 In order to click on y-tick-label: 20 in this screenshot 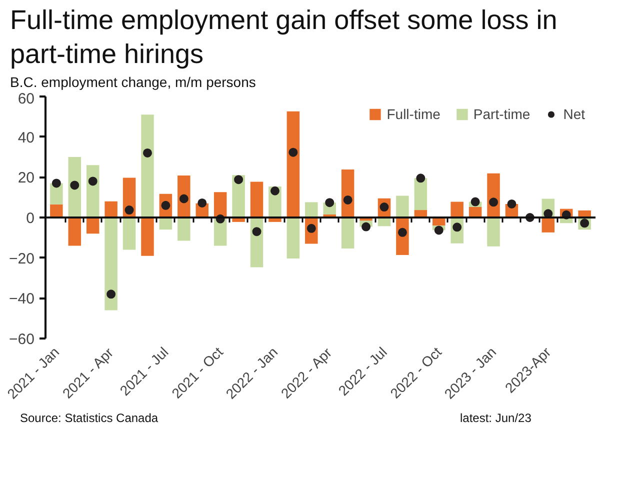, I will do `click(26, 177)`.